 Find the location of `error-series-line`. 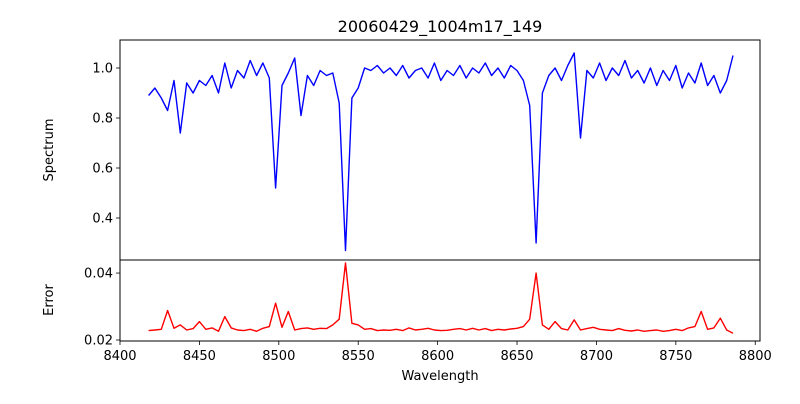

error-series-line is located at coordinates (441, 298).